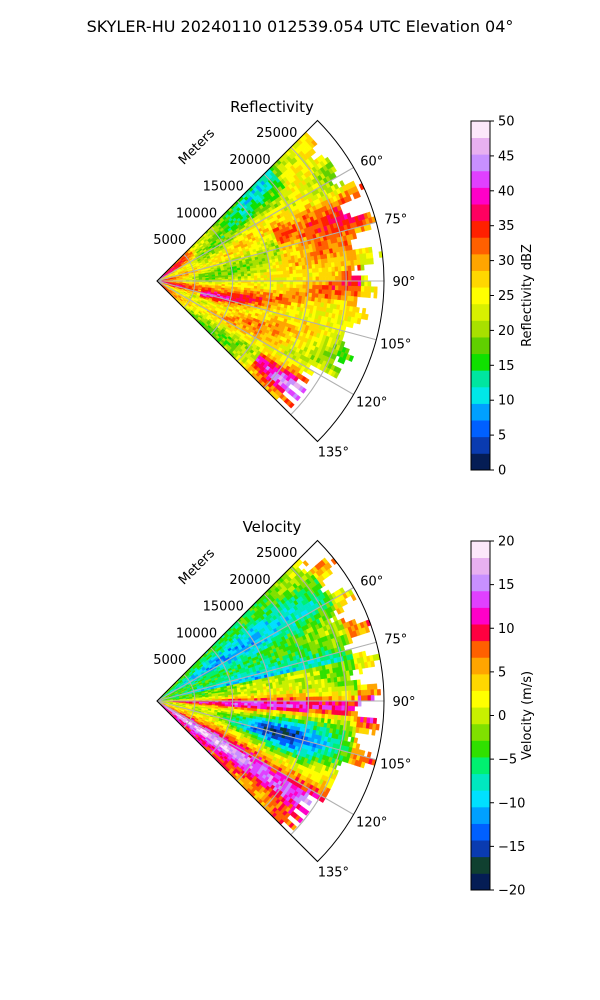 The height and width of the screenshot is (1000, 600). What do you see at coordinates (223, 187) in the screenshot?
I see `range-tick-label: 15000` at bounding box center [223, 187].